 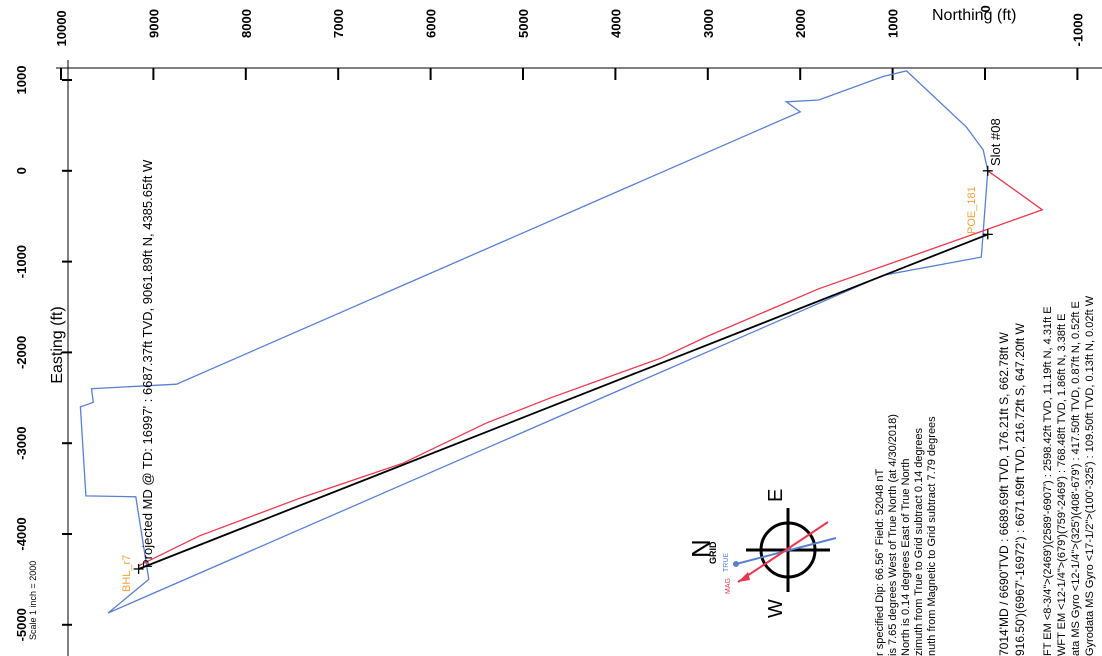 I want to click on magnetic-north-arrow, so click(x=783, y=552).